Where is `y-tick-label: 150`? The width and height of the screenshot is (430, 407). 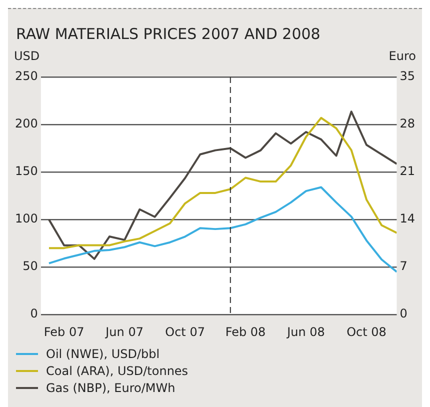 y-tick-label: 150 is located at coordinates (26, 171).